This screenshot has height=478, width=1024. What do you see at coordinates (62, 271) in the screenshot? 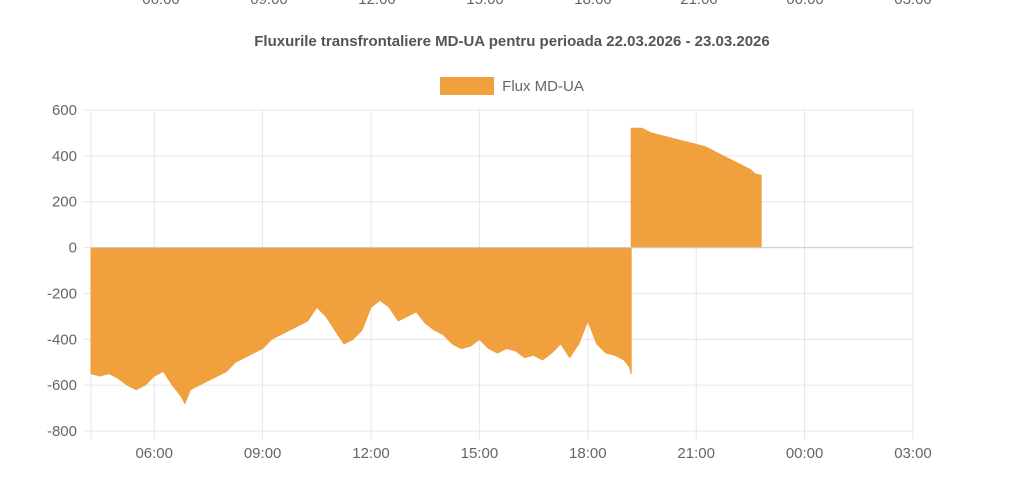
I see `y-axis: 600 400 200 0 -200 -400 -600 -800` at bounding box center [62, 271].